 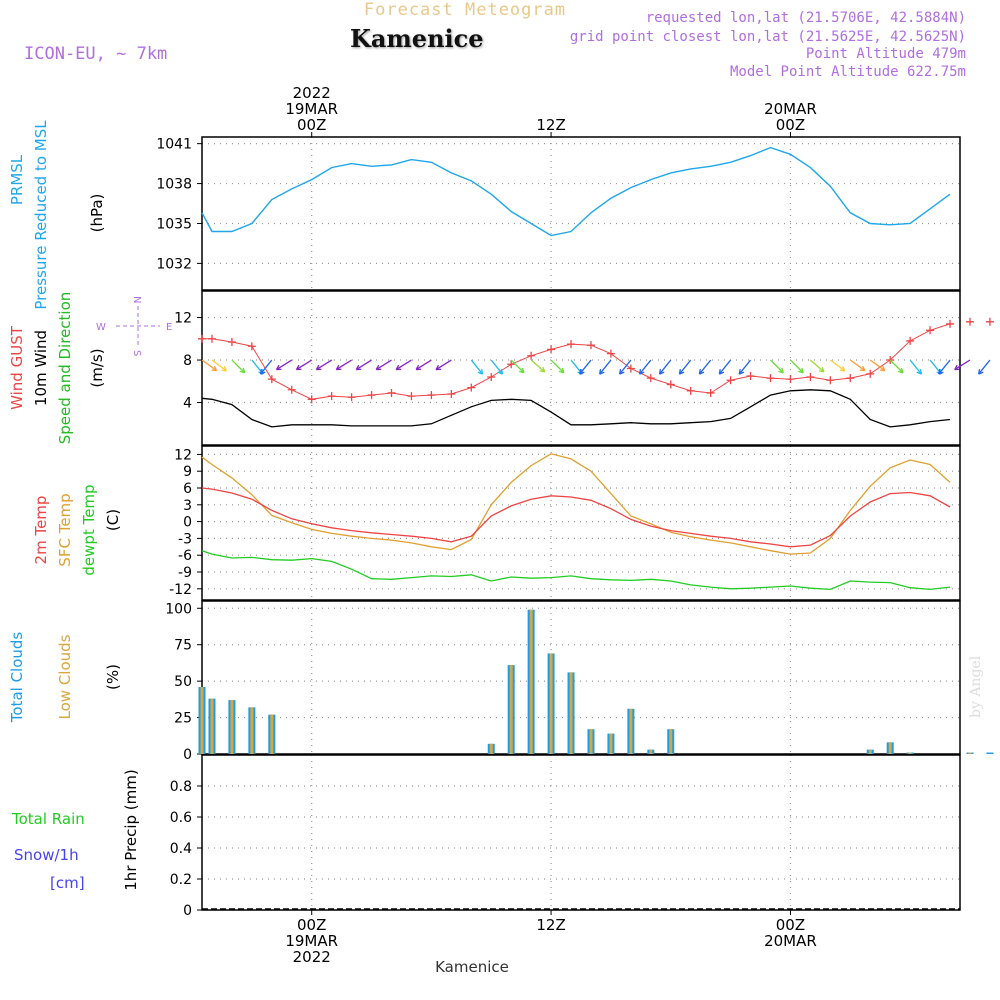 I want to click on precip-frame, so click(x=581, y=832).